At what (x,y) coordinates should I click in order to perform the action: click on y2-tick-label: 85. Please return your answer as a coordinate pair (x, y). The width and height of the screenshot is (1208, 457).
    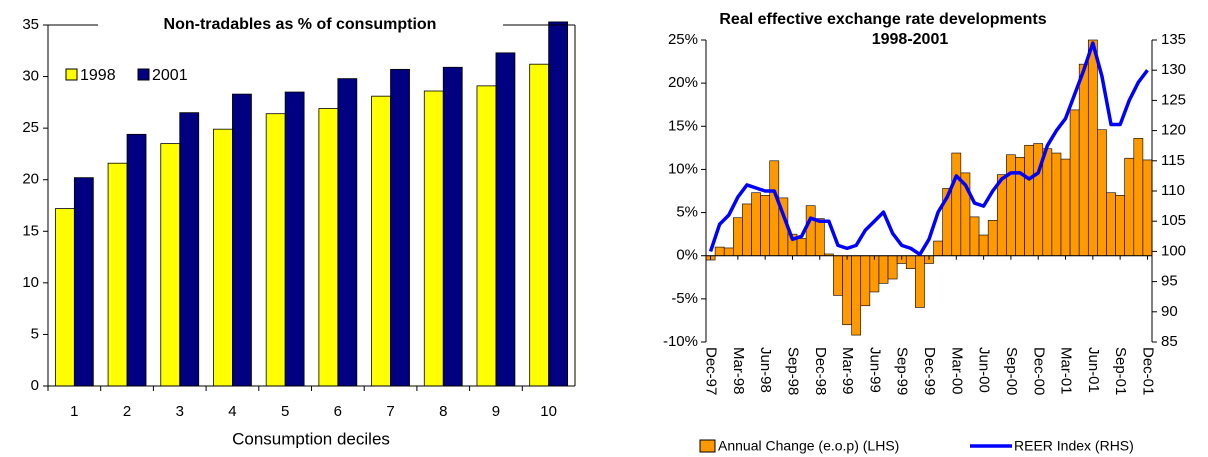
    Looking at the image, I should click on (1169, 341).